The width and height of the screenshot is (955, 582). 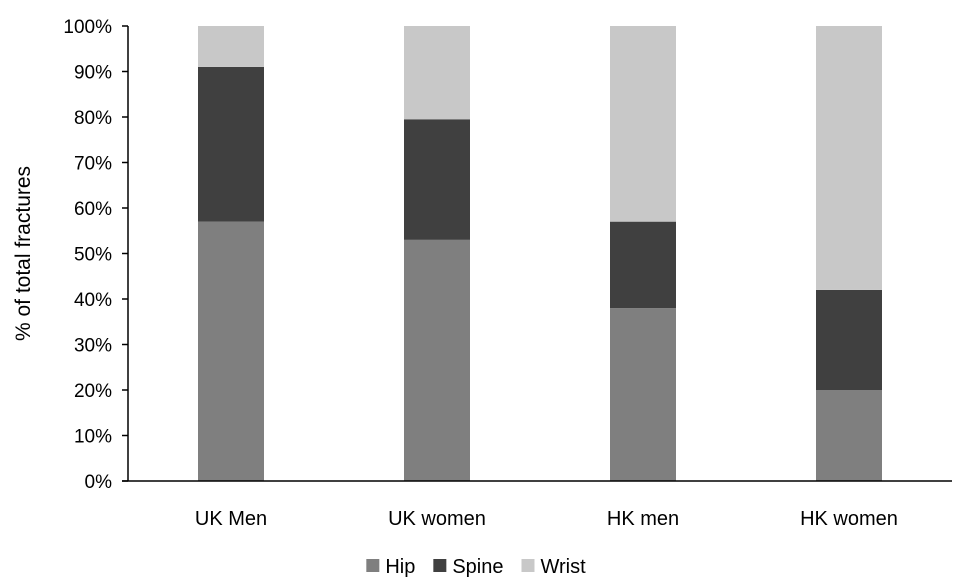 What do you see at coordinates (563, 567) in the screenshot?
I see `legend-label: Wrist` at bounding box center [563, 567].